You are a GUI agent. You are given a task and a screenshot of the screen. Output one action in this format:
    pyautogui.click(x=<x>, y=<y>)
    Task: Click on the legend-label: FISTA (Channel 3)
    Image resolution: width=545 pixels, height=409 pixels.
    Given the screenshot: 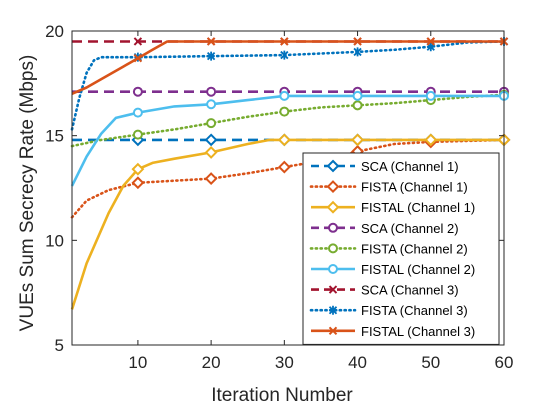 What is the action you would take?
    pyautogui.click(x=414, y=310)
    